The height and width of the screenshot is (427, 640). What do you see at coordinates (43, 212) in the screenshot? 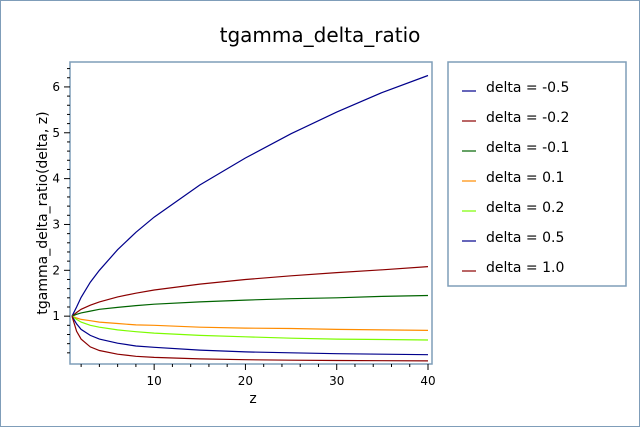
I see `y-axis-label: tgamma_delta_ratio(delta, z)` at bounding box center [43, 212].